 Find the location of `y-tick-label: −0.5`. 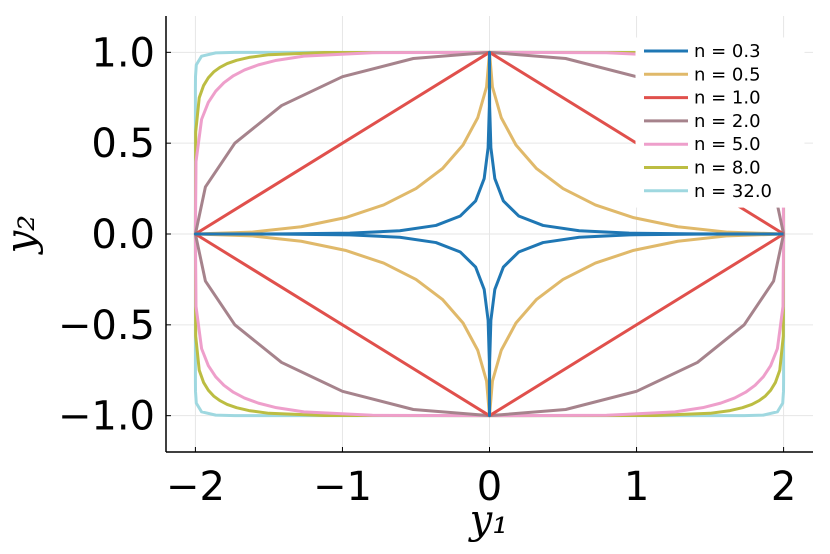

y-tick-label: −0.5 is located at coordinates (106, 326).